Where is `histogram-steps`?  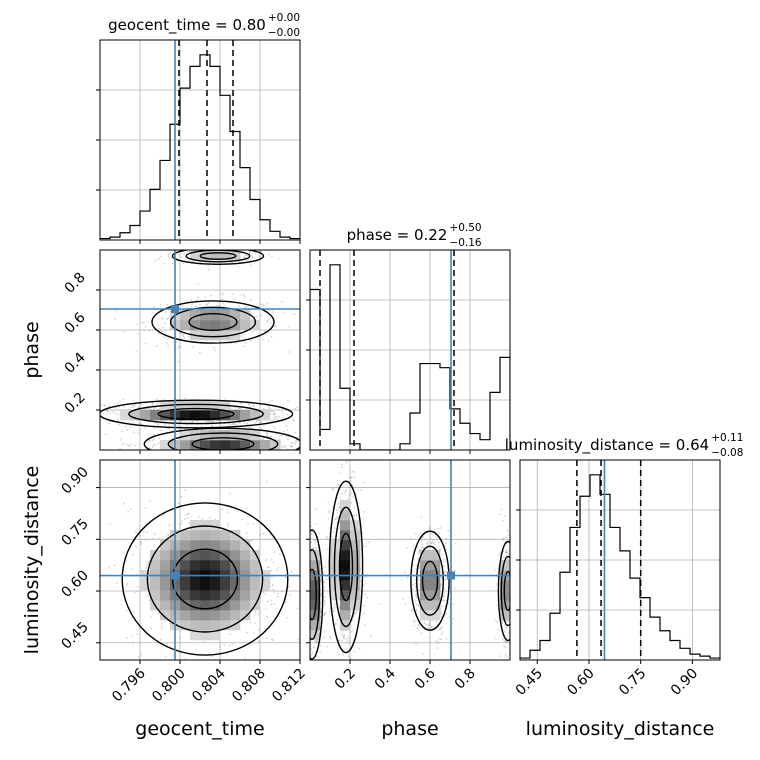 histogram-steps is located at coordinates (200, 147).